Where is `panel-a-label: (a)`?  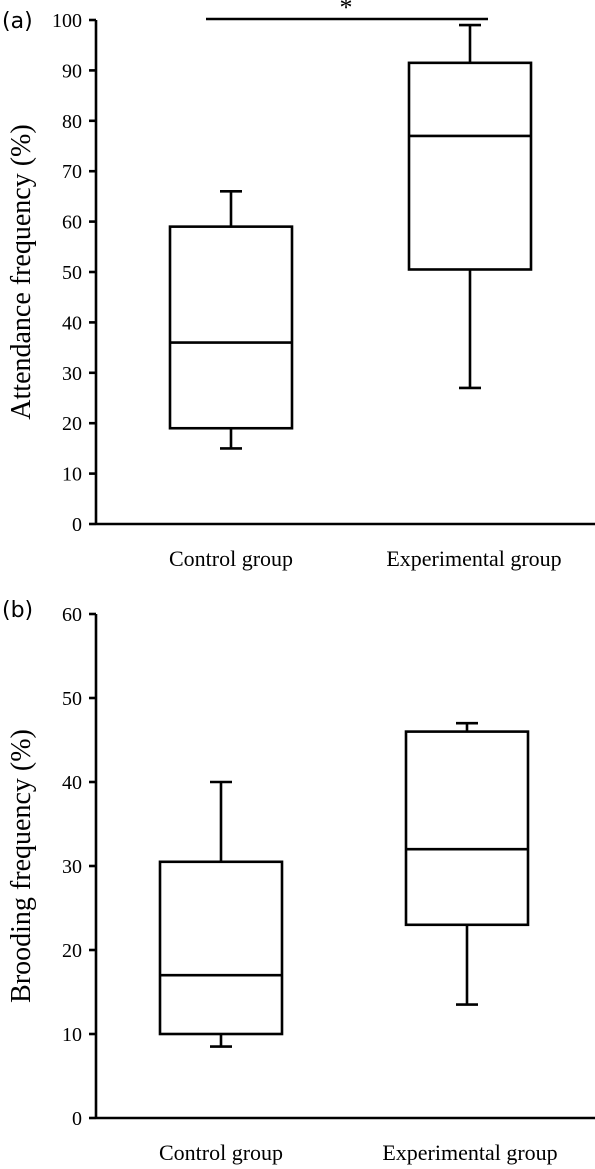 panel-a-label: (a) is located at coordinates (17, 21).